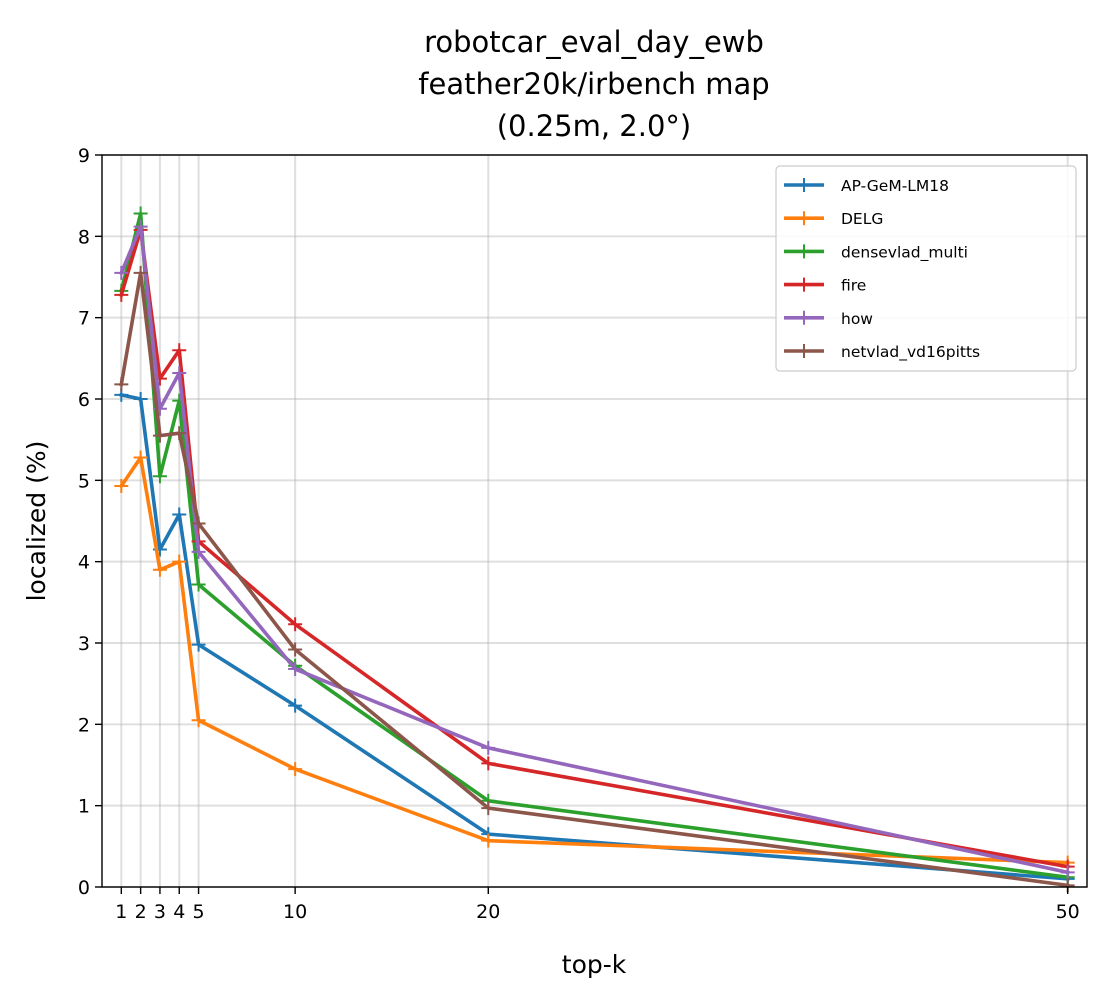 This screenshot has height=1004, width=1108. I want to click on y-tick-label: 7, so click(84, 319).